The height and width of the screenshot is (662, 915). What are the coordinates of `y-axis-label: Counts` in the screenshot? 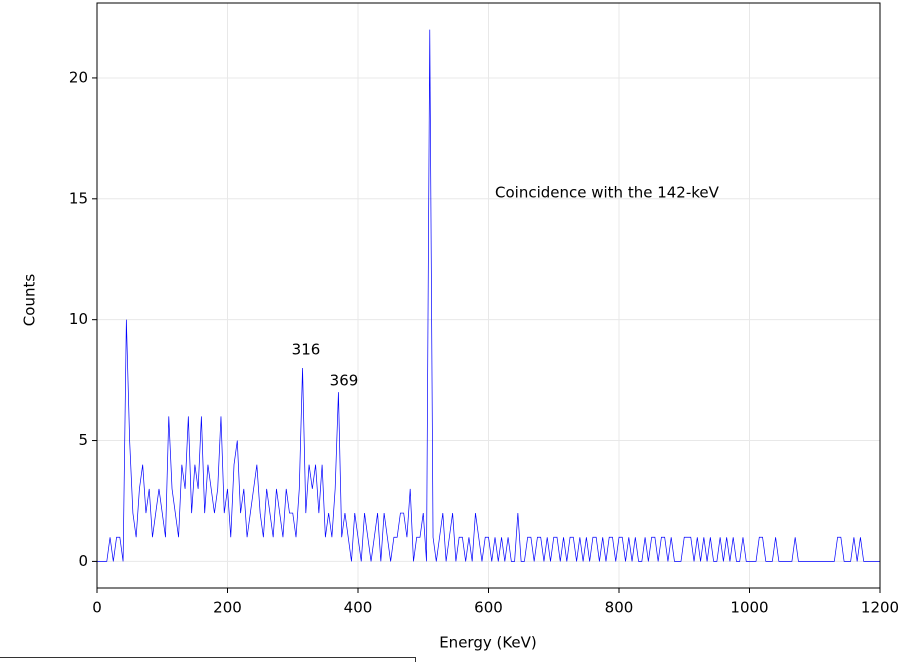 It's located at (30, 300).